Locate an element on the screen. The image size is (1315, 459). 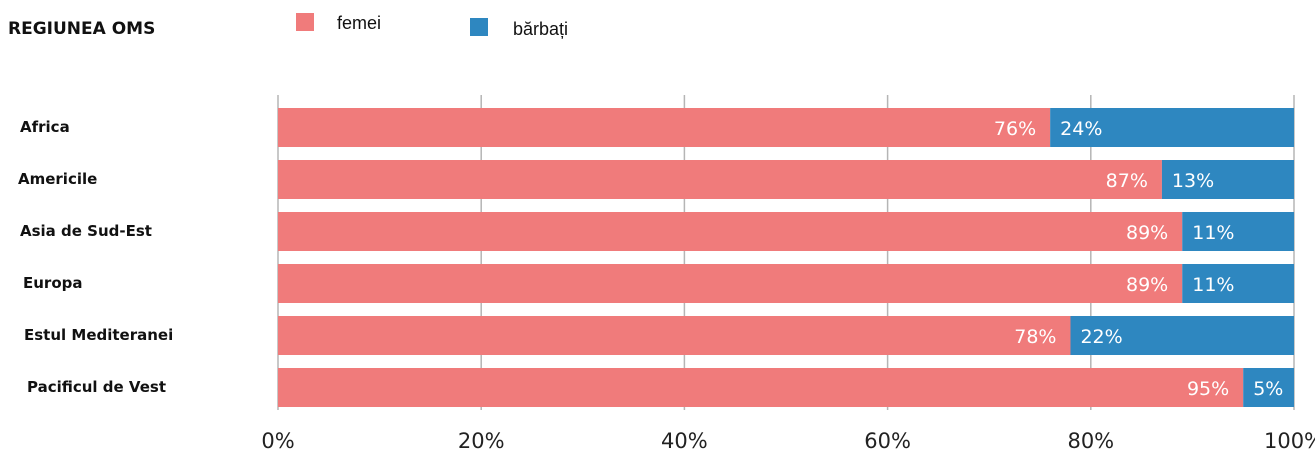
bar-barbati-asia-de-sud-est is located at coordinates (1238, 231).